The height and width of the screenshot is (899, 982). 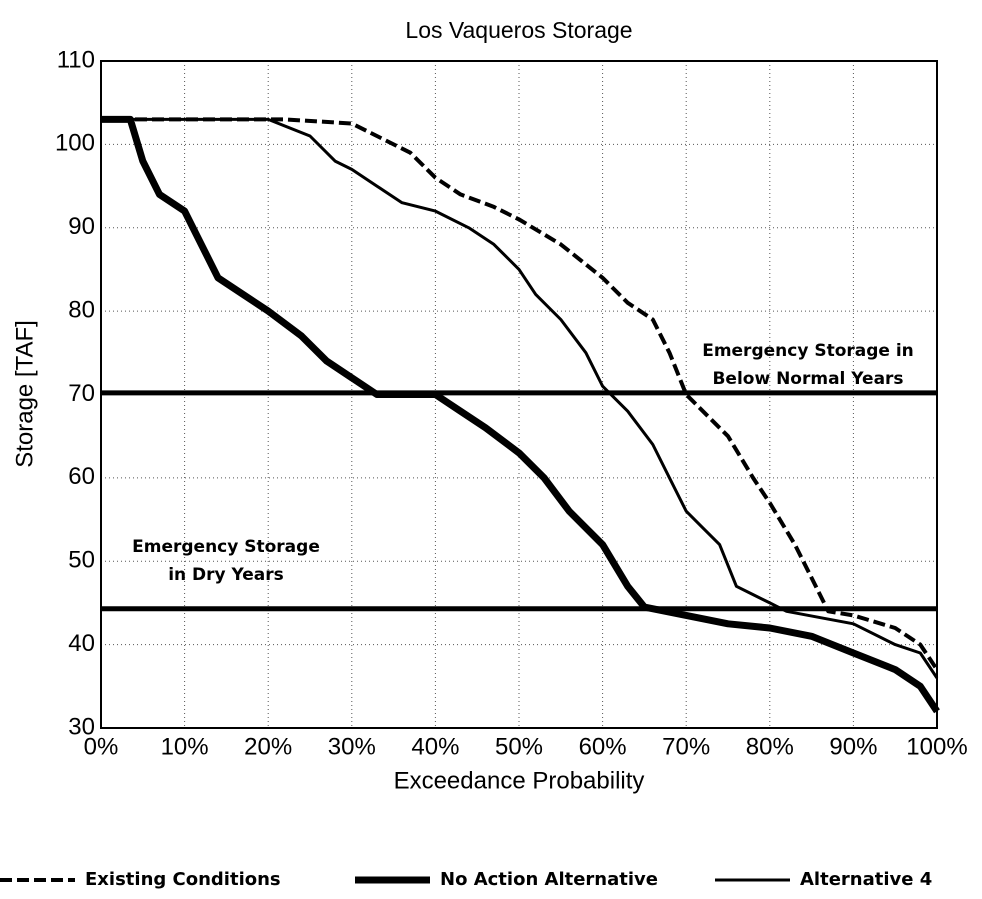 What do you see at coordinates (549, 879) in the screenshot?
I see `legend-label: No Action Alternative` at bounding box center [549, 879].